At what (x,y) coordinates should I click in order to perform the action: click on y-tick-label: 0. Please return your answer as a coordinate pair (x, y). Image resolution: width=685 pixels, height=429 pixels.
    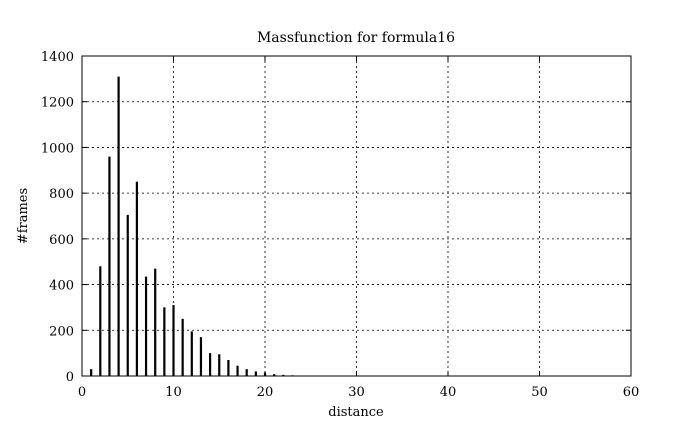
    Looking at the image, I should click on (70, 377).